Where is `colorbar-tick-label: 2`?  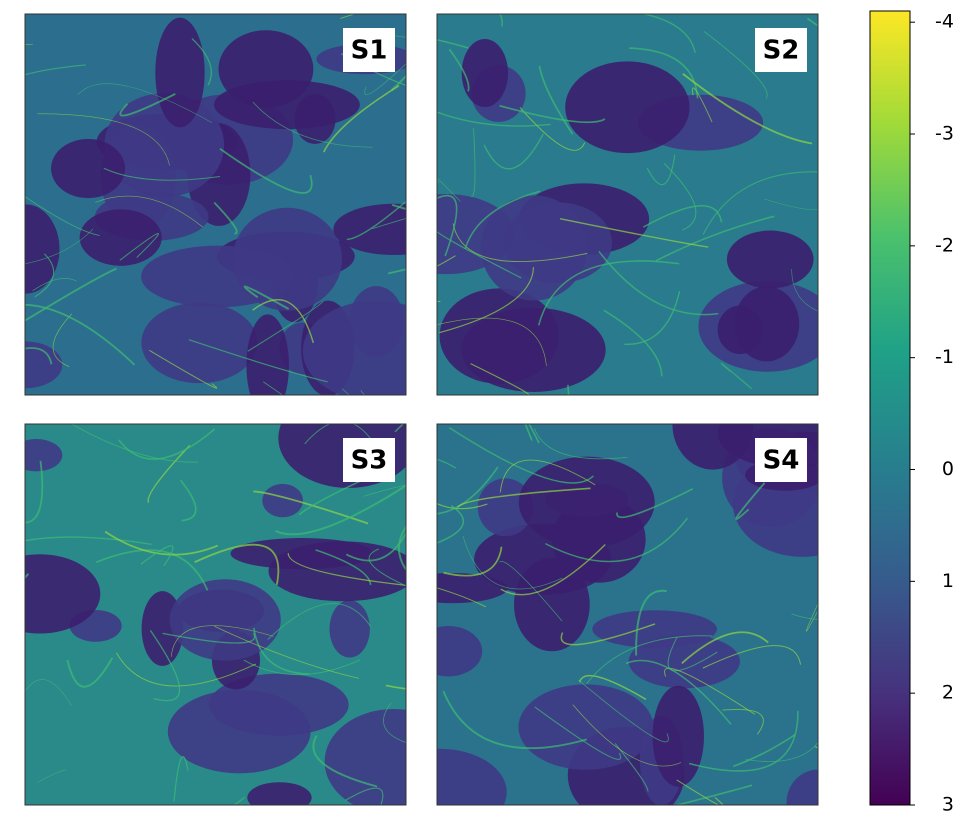
colorbar-tick-label: 2 is located at coordinates (948, 693).